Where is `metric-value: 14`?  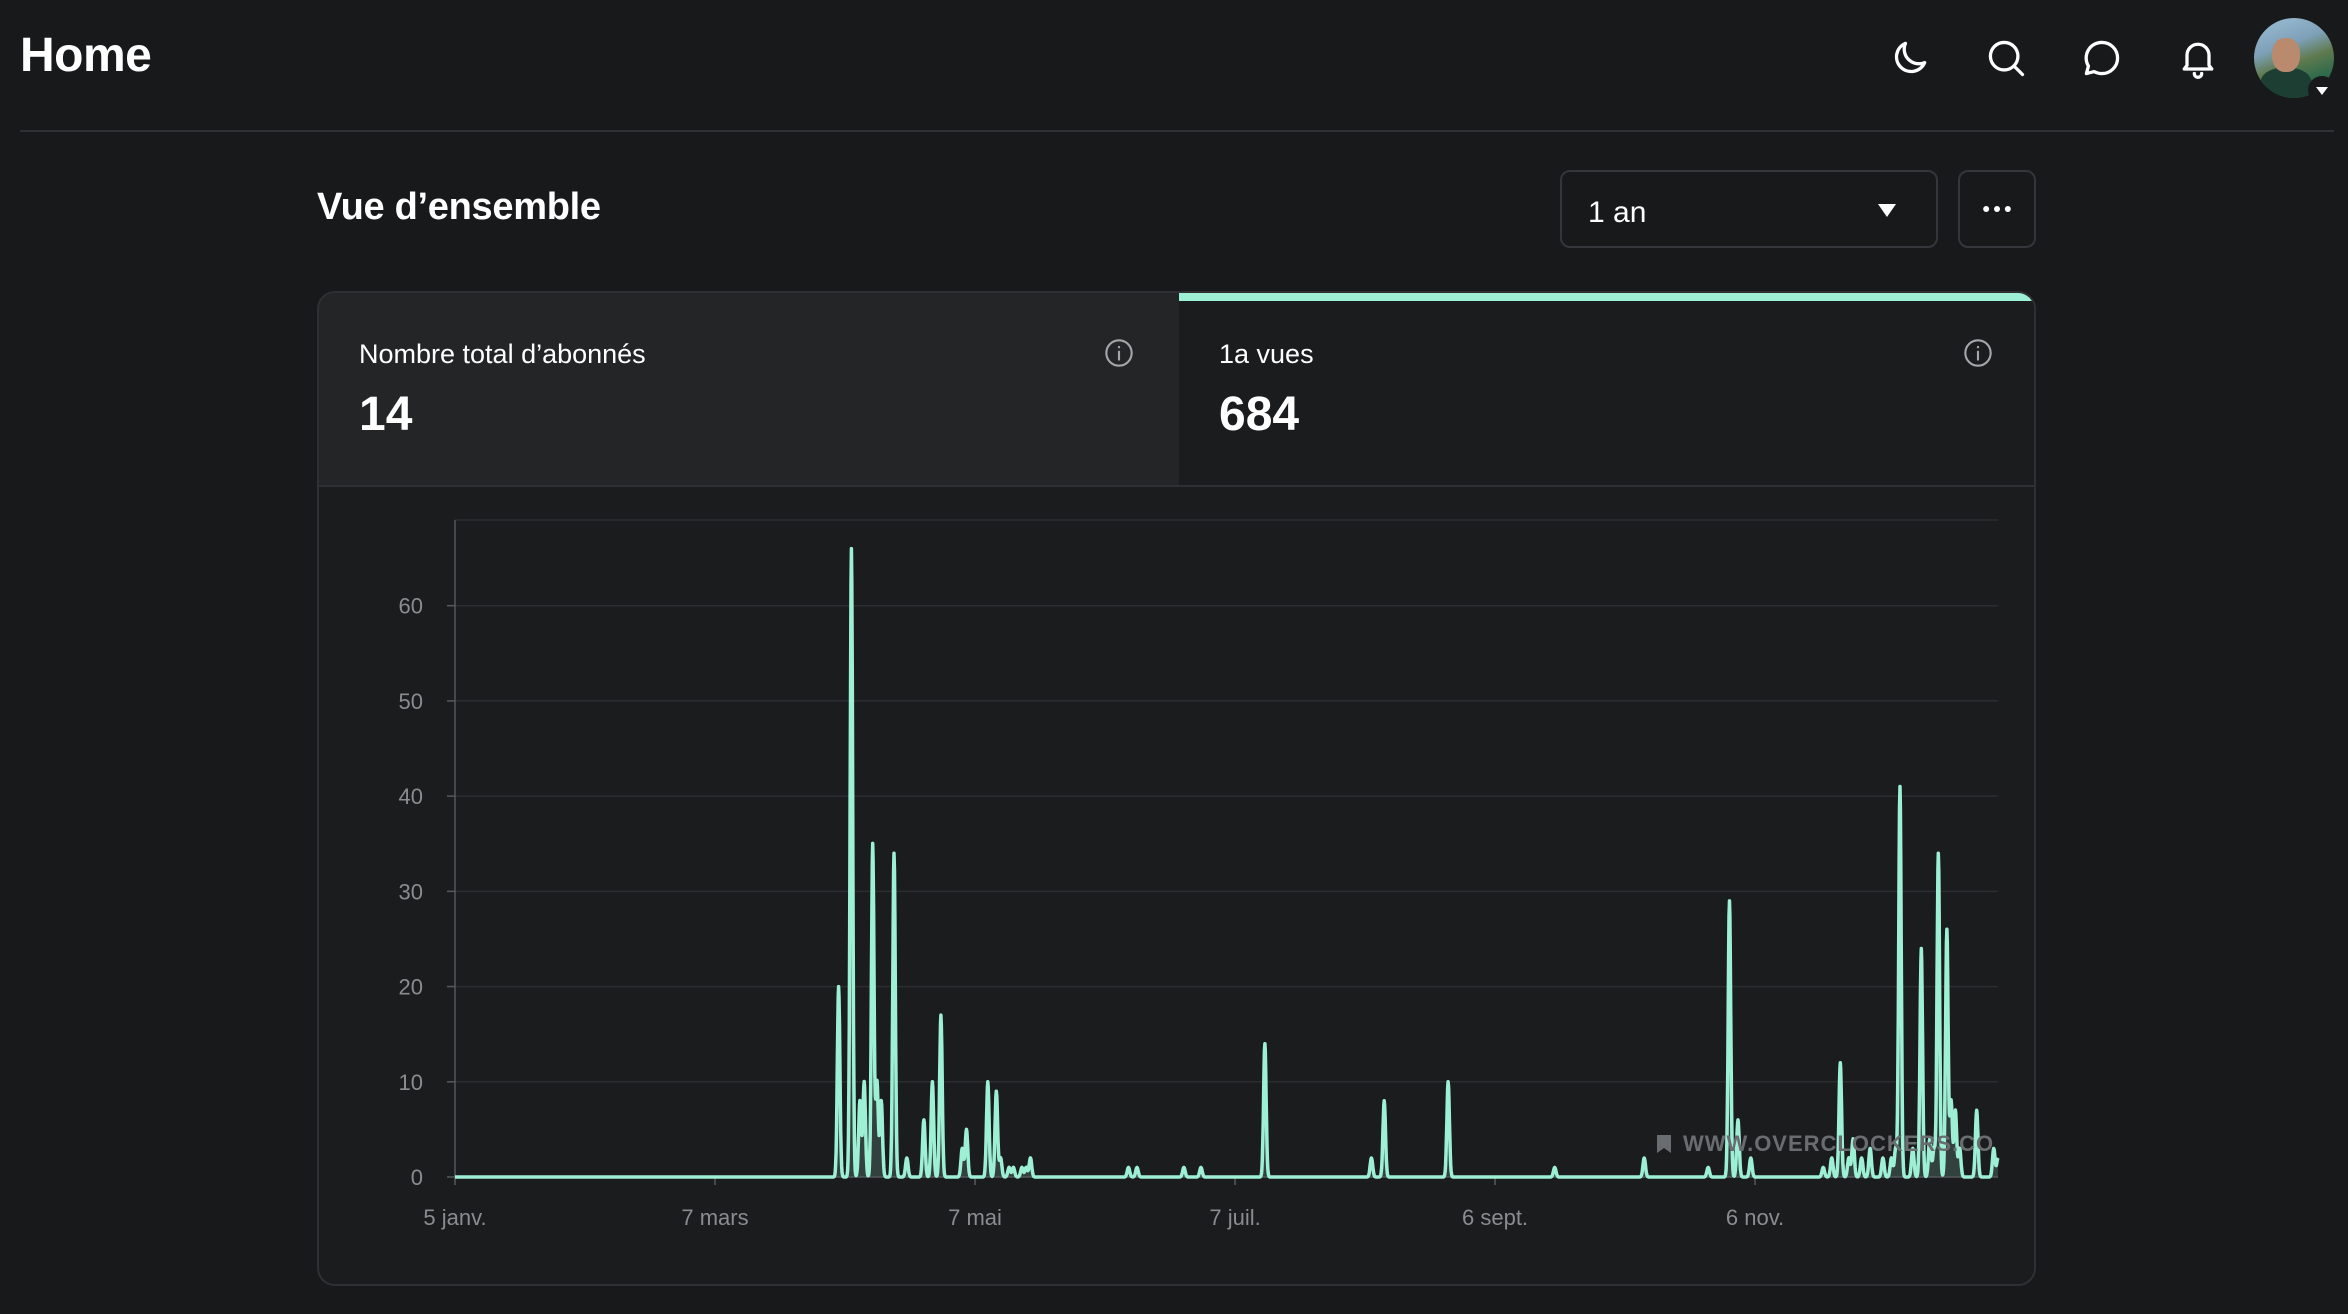
metric-value: 14 is located at coordinates (386, 414).